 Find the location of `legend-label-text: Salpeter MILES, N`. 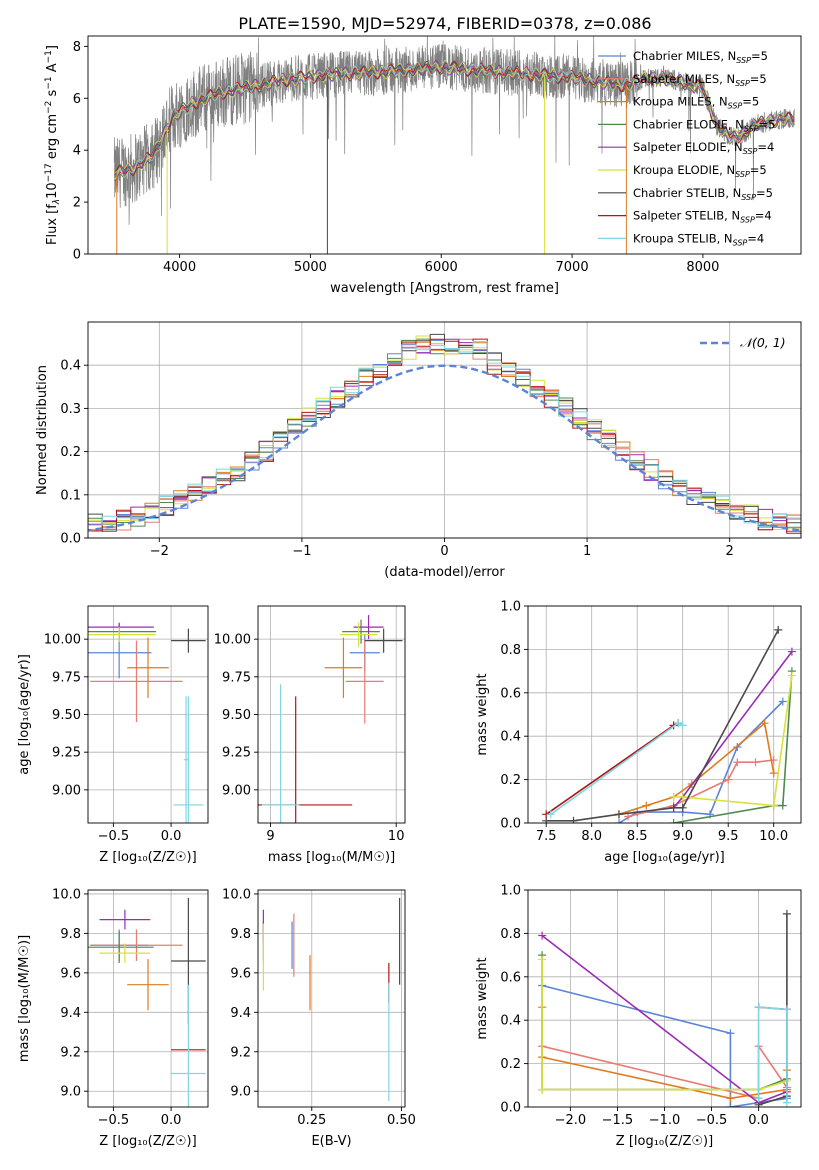

legend-label-text: Salpeter MILES, N is located at coordinates (684, 79).